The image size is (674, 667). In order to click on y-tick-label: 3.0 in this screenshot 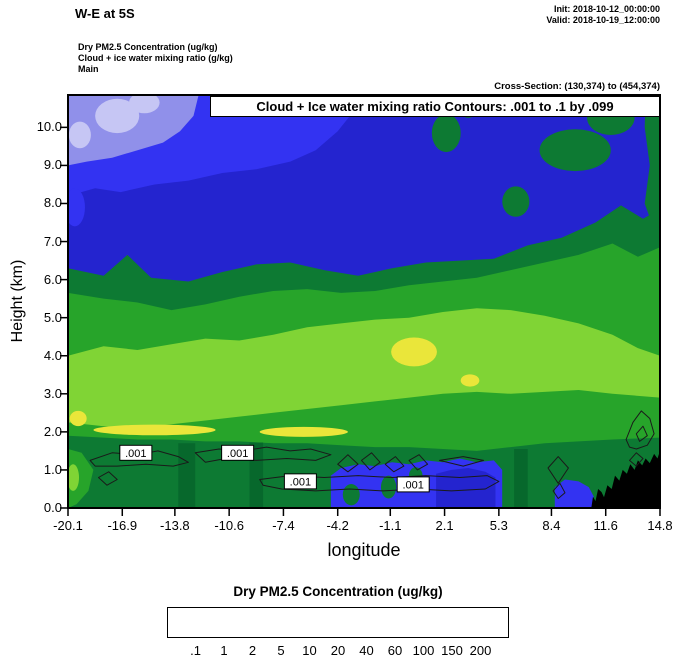, I will do `click(52, 393)`.